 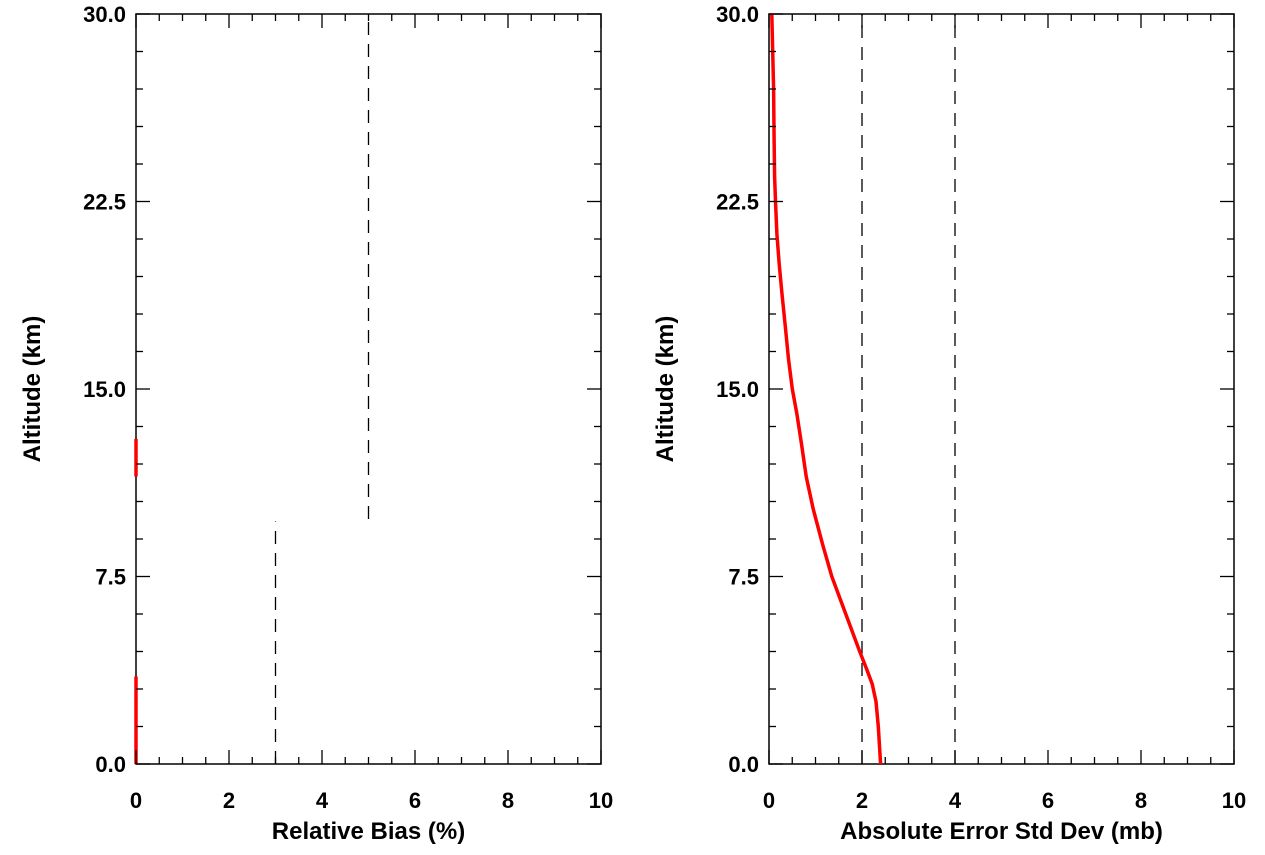 I want to click on data-series, so click(x=826, y=389).